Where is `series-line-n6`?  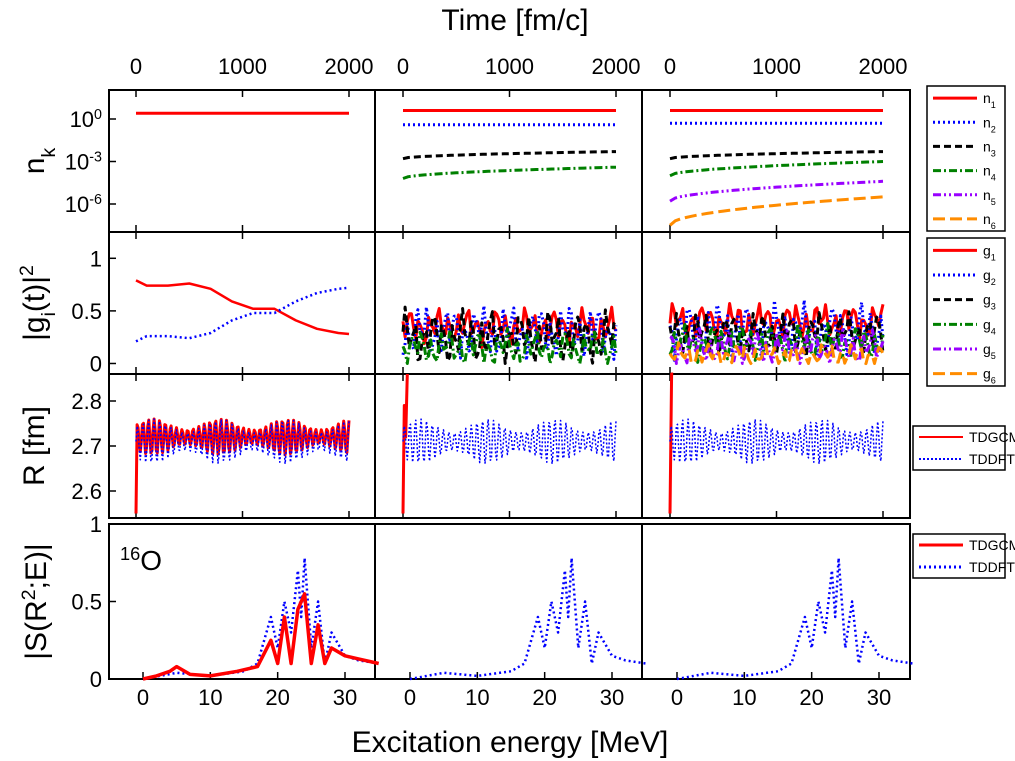
series-line-n6 is located at coordinates (776, 211).